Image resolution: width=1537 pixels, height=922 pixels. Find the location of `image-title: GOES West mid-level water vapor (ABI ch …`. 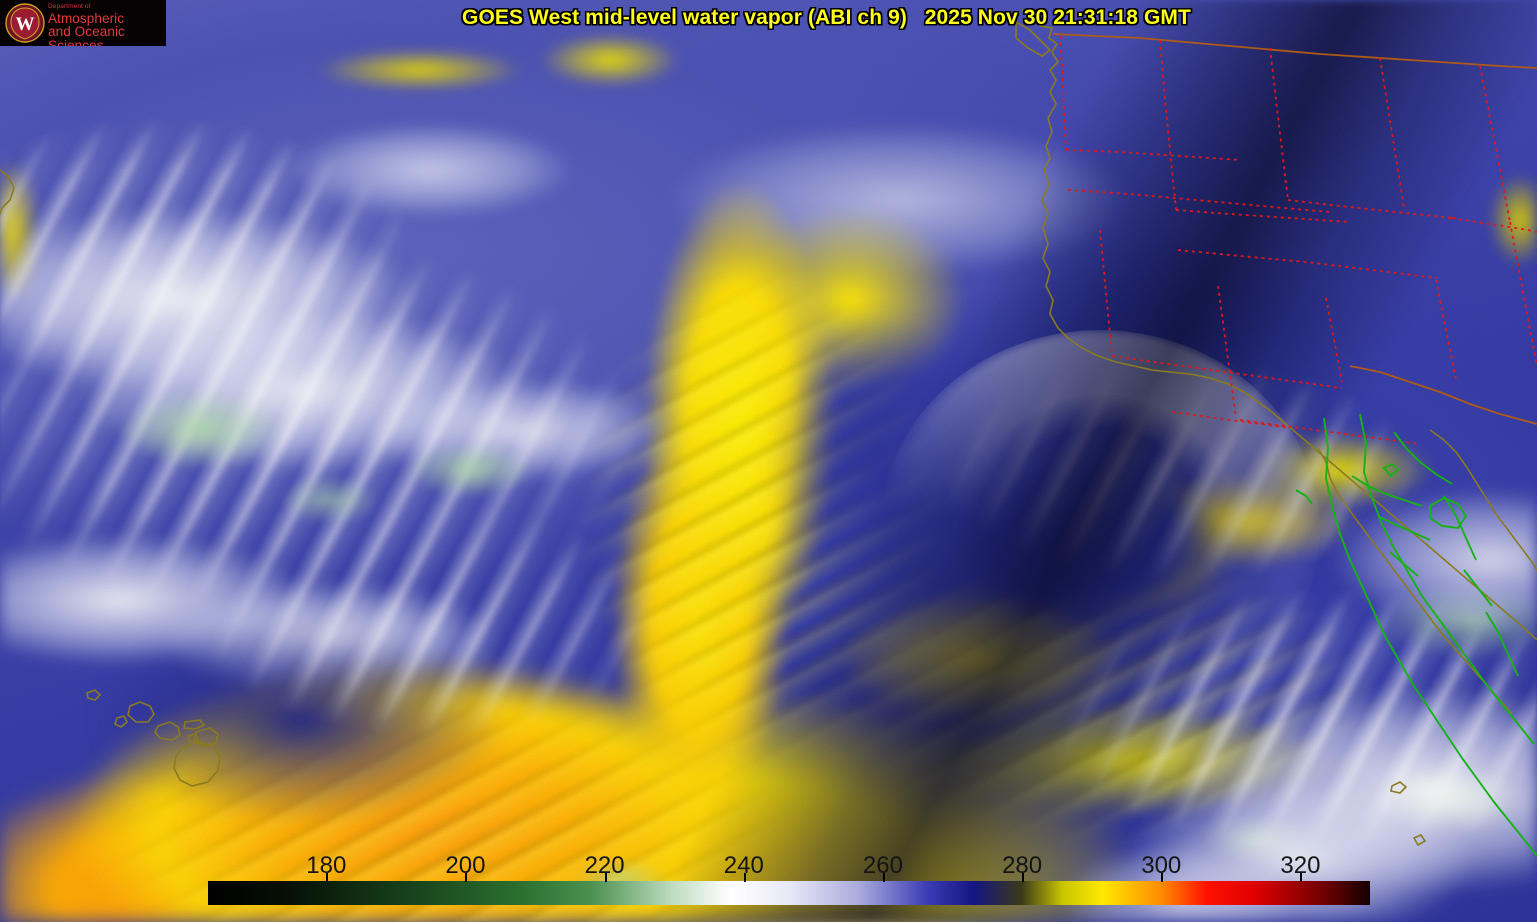

image-title: GOES West mid-level water vapor (ABI ch … is located at coordinates (826, 17).